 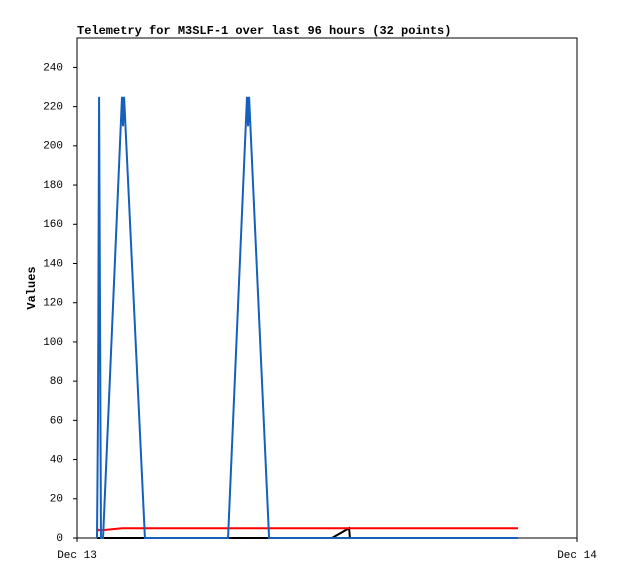 What do you see at coordinates (53, 186) in the screenshot?
I see `y-tick-label: 180` at bounding box center [53, 186].